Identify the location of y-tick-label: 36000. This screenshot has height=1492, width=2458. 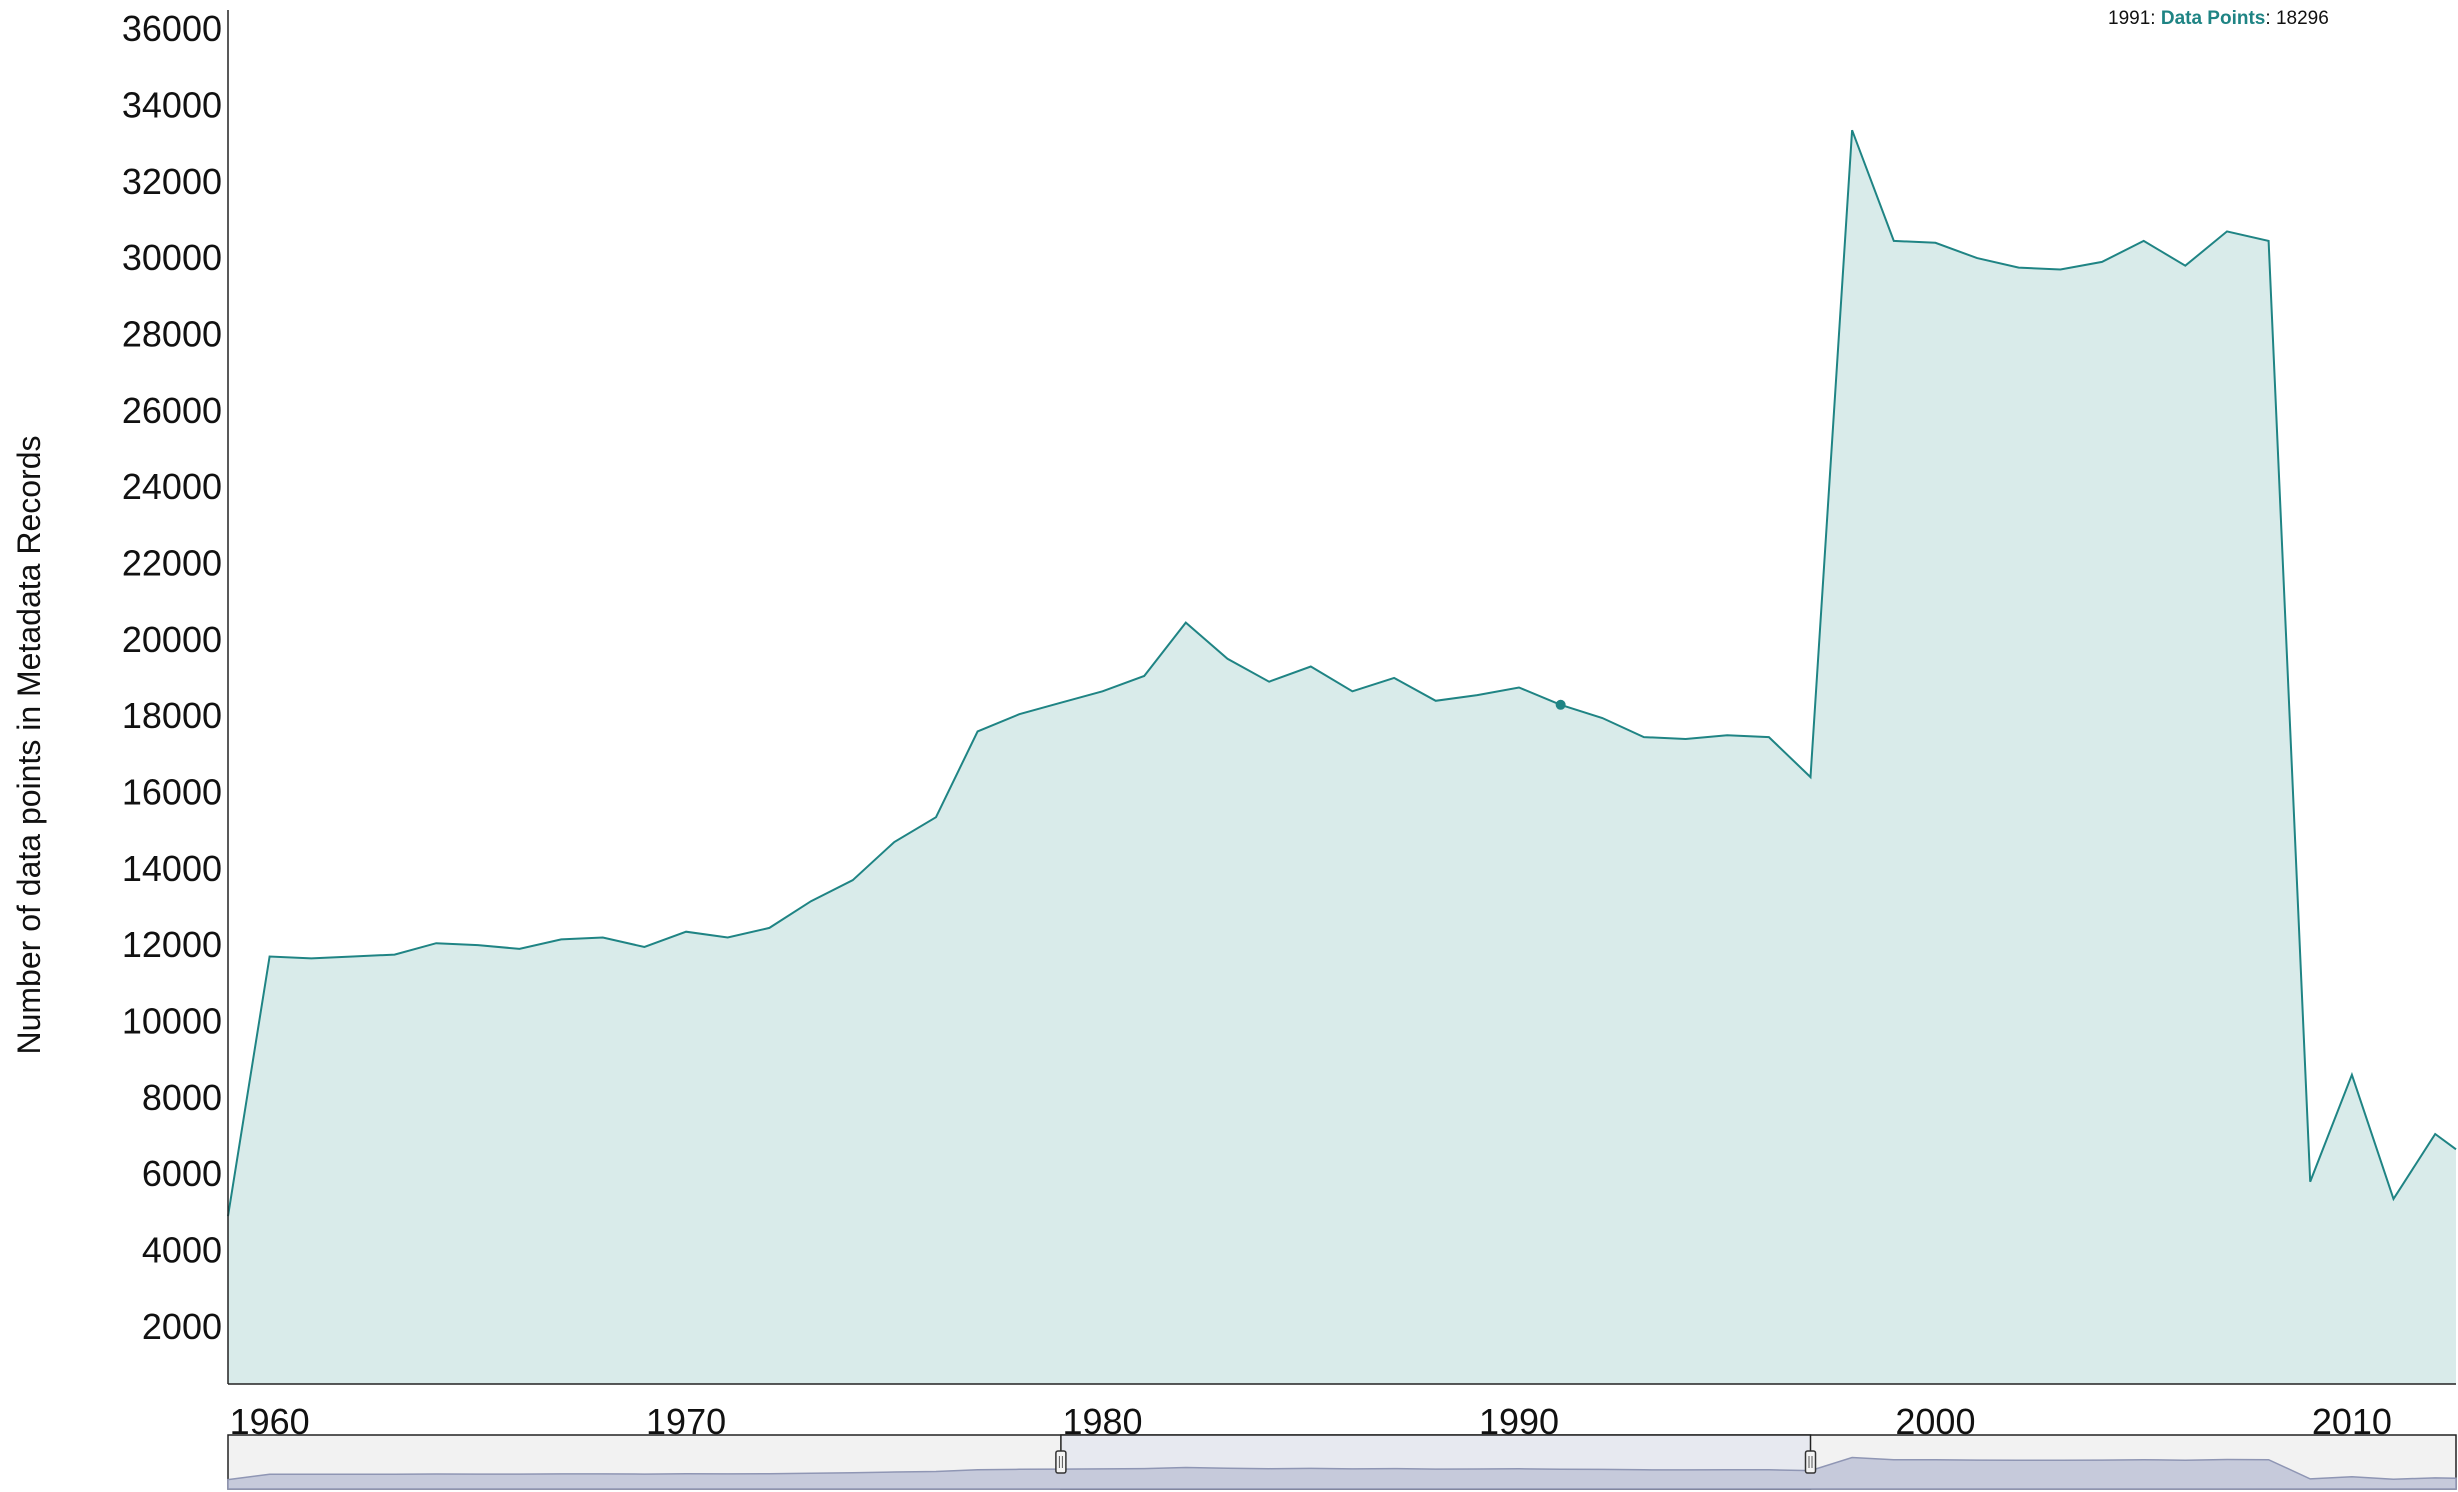
(172, 28).